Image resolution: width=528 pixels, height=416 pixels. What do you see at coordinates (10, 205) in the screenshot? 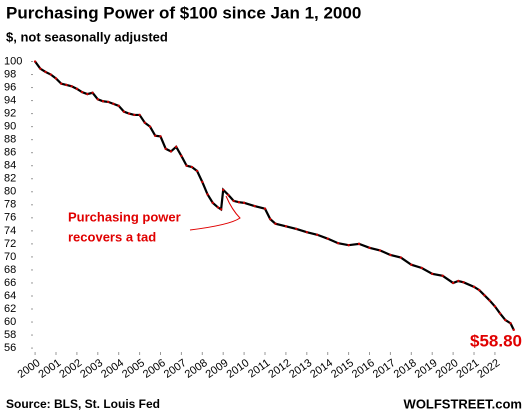
I see `y-tick-label: 78` at bounding box center [10, 205].